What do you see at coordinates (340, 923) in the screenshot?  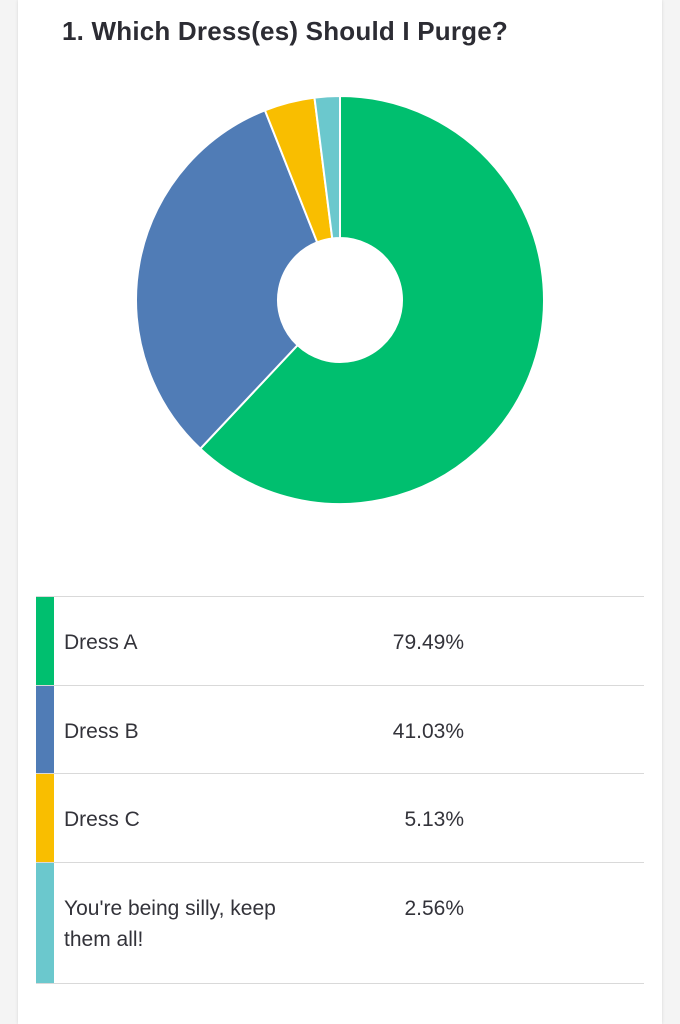 I see `legend-row: You're being silly, keep them all! 2.56%` at bounding box center [340, 923].